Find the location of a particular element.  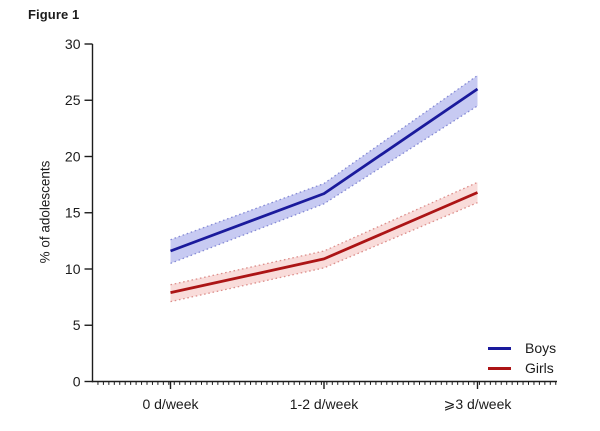

boys-line-swatch is located at coordinates (499, 348).